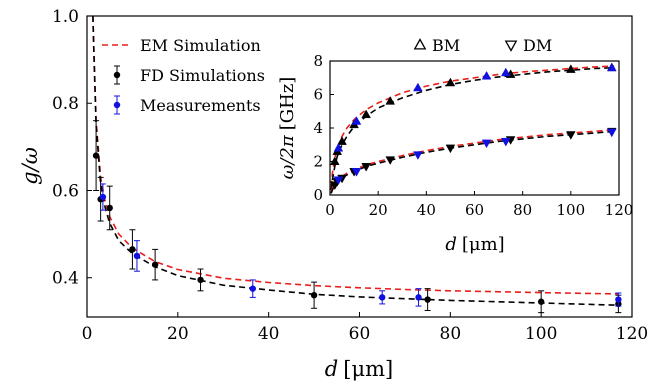 This screenshot has height=381, width=649. What do you see at coordinates (541, 334) in the screenshot?
I see `main-x-tick-label: 100` at bounding box center [541, 334].